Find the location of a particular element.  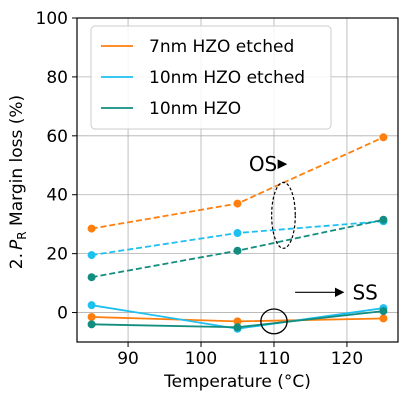

y-axis-label: 2. PR Margin loss (%) is located at coordinates (18, 182).